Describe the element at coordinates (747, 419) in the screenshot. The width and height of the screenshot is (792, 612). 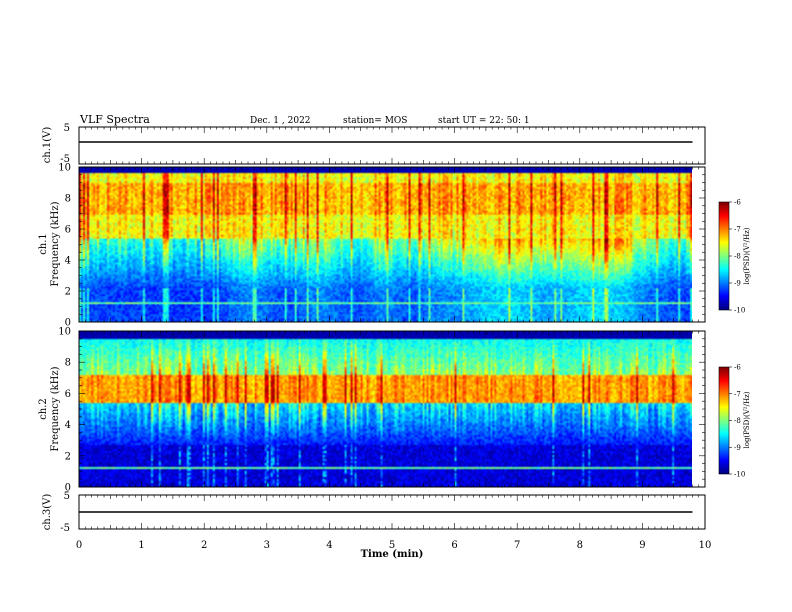
I see `ch2-colorbar-label: log(PSD)(V²/Hz)` at that location.